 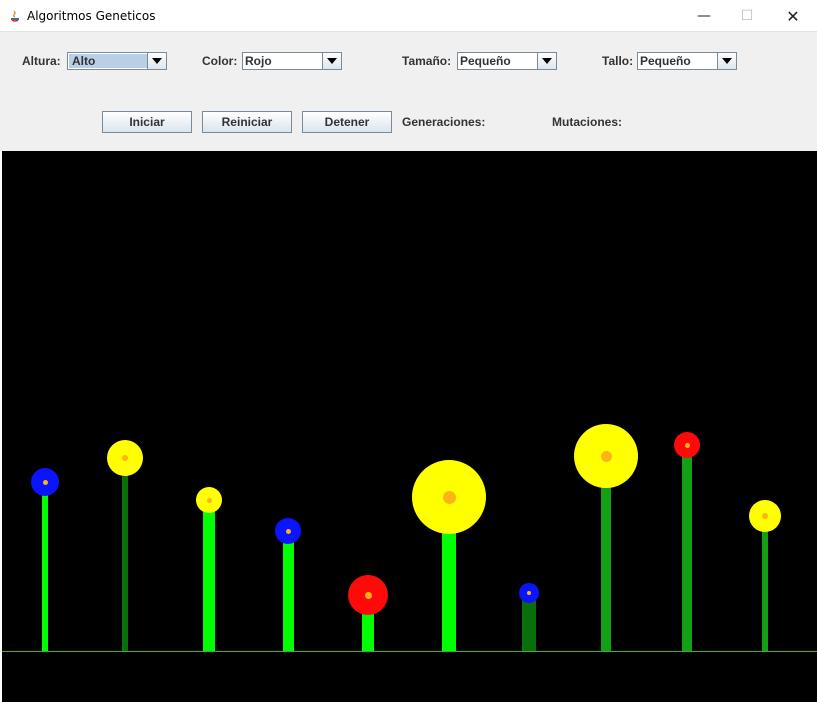 What do you see at coordinates (111, 61) in the screenshot?
I see `altura-value: Alto` at bounding box center [111, 61].